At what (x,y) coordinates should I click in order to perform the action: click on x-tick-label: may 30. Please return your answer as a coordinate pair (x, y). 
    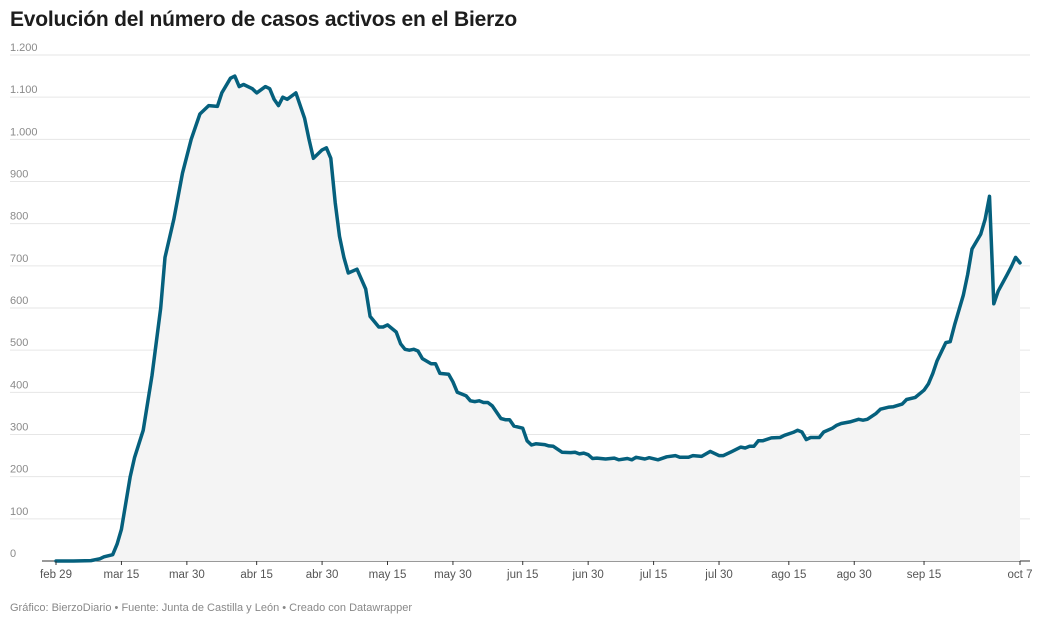
    Looking at the image, I should click on (453, 575).